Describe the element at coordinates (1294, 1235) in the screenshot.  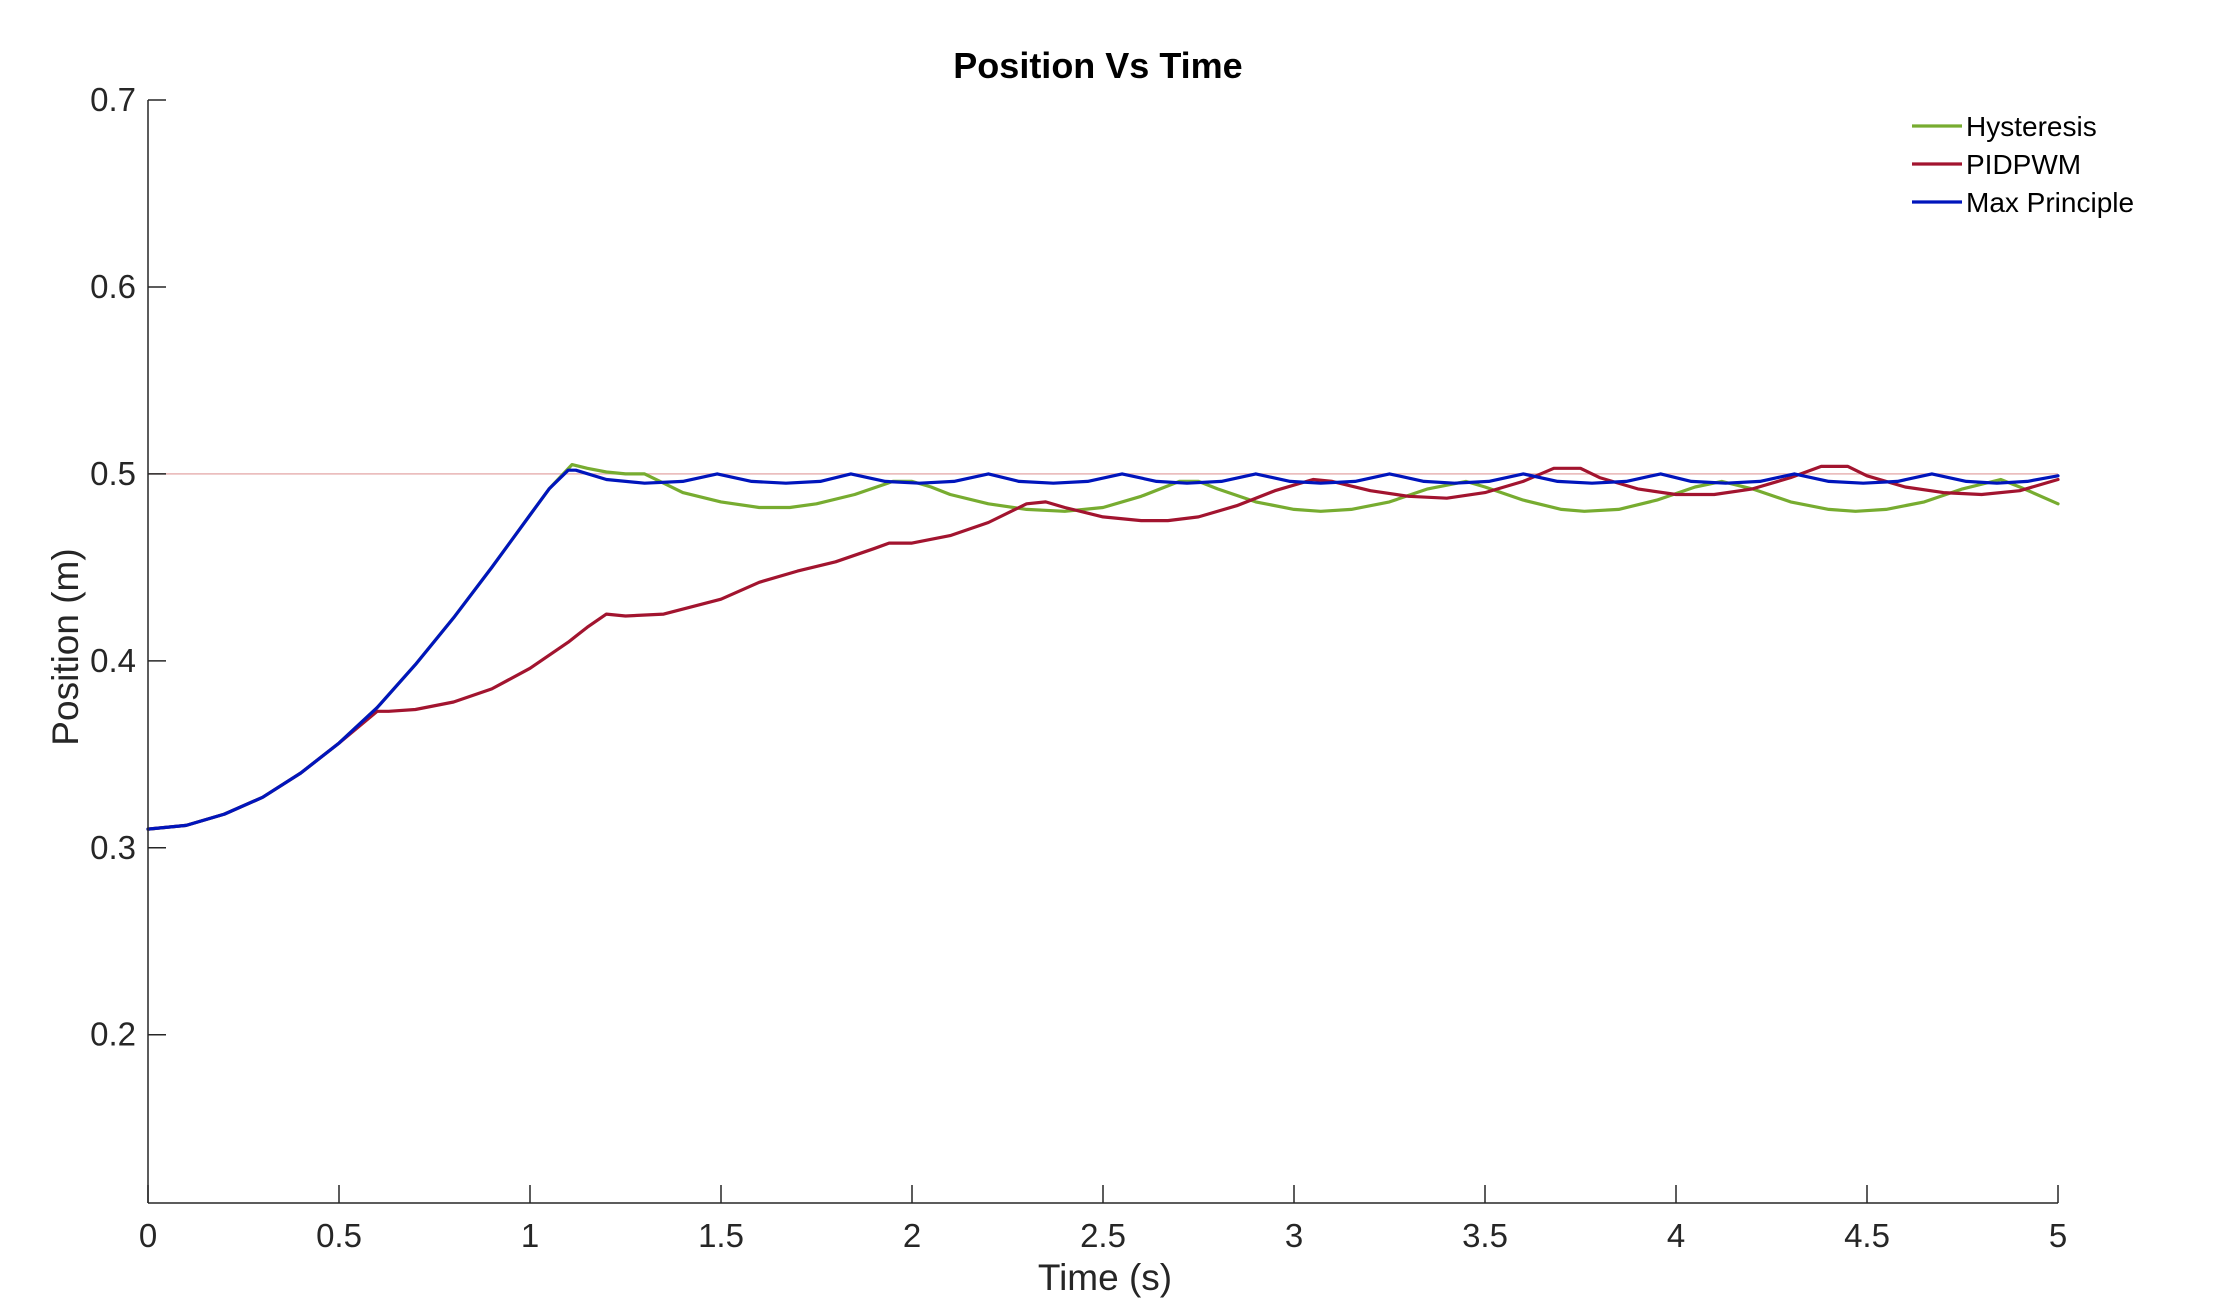
I see `x-tick-label: 3` at that location.